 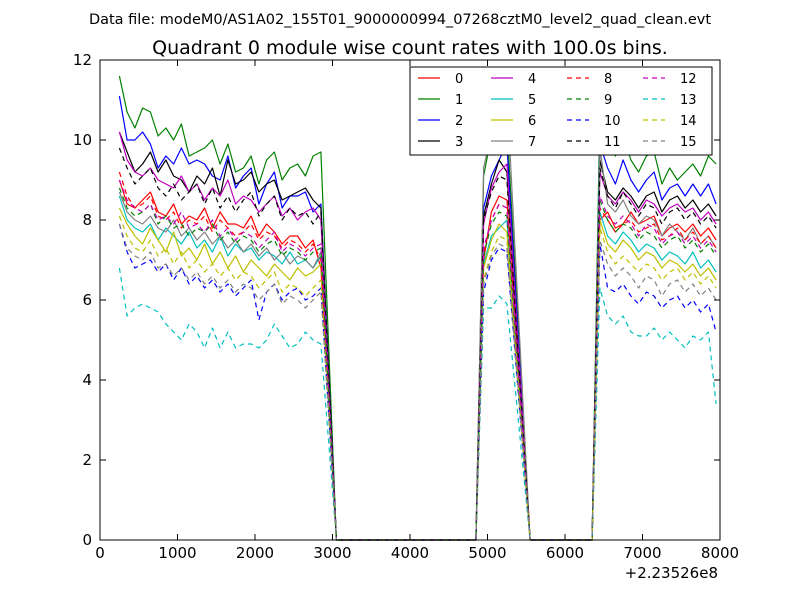 What do you see at coordinates (100, 553) in the screenshot?
I see `x-tick-label: 0` at bounding box center [100, 553].